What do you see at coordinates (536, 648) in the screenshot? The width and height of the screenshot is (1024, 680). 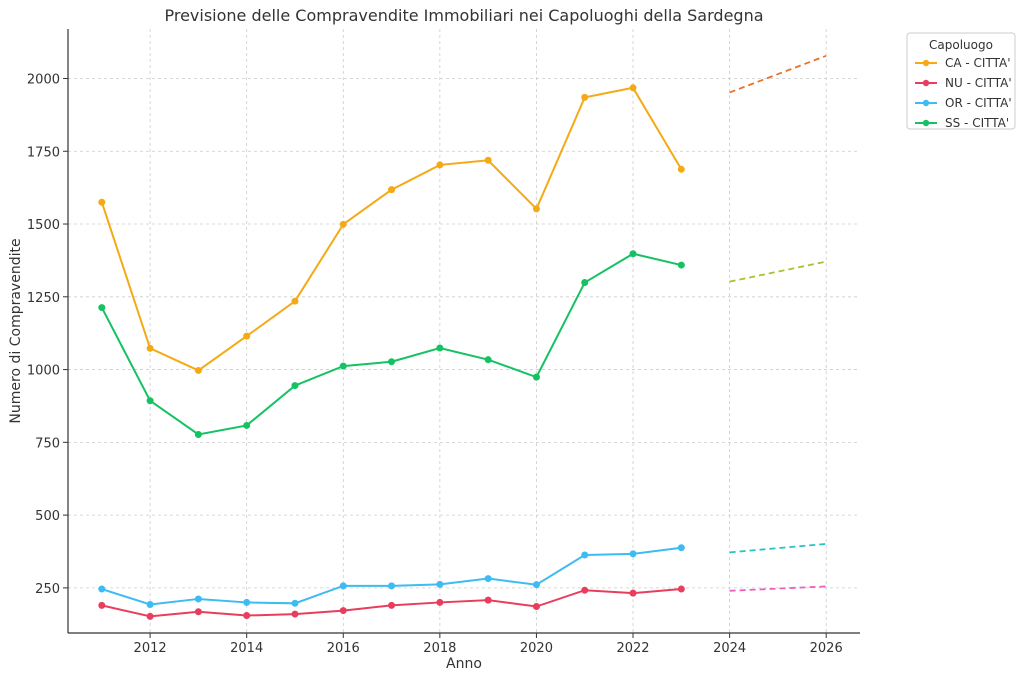 I see `x-tick-label: 2020` at bounding box center [536, 648].